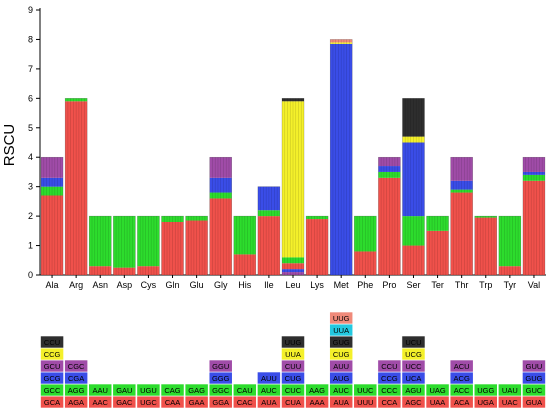 The width and height of the screenshot is (550, 413). I want to click on codon-label: GUA, so click(534, 402).